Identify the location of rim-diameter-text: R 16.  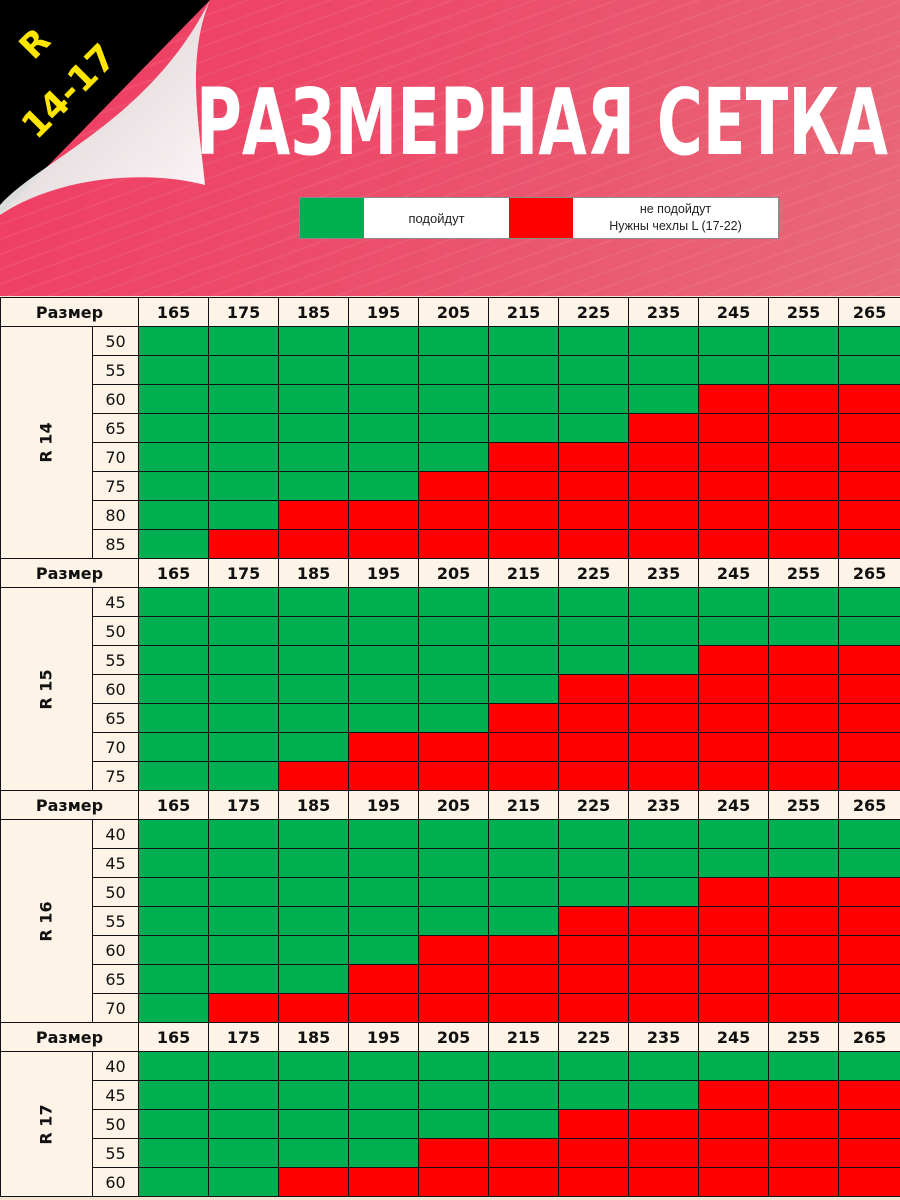
(46, 921).